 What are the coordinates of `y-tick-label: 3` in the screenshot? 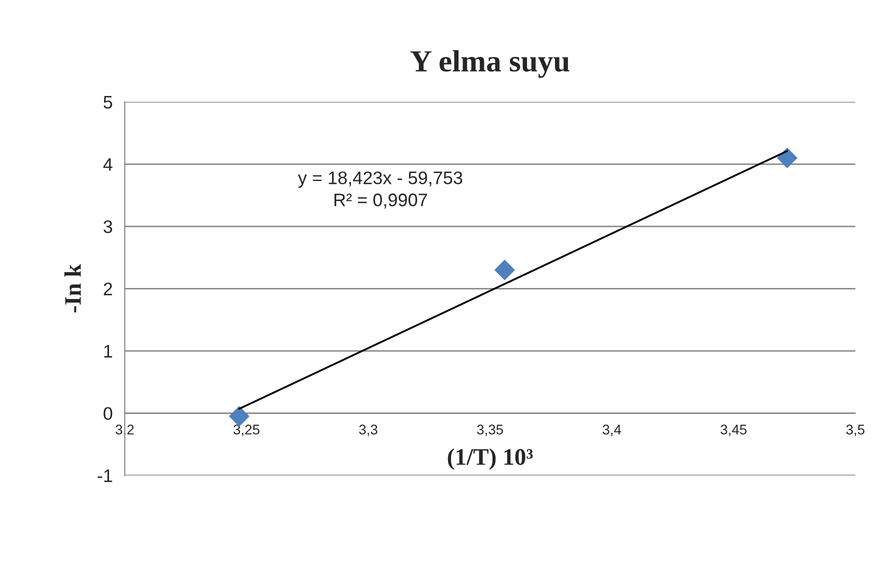 It's located at (108, 227).